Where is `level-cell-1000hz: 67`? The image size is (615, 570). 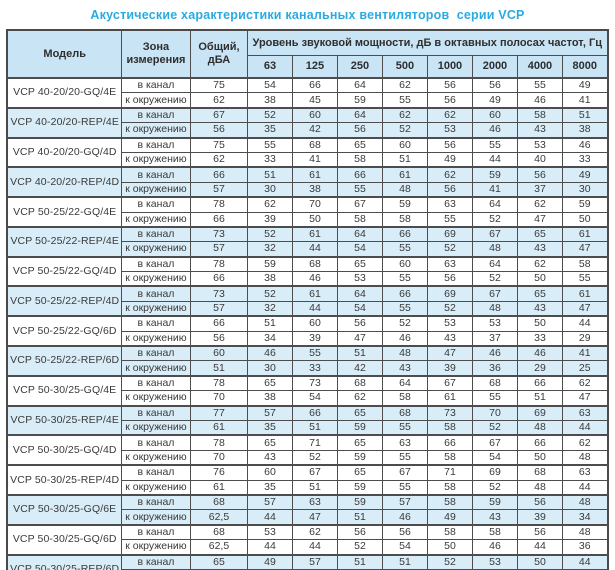
level-cell-1000hz: 67 is located at coordinates (449, 383).